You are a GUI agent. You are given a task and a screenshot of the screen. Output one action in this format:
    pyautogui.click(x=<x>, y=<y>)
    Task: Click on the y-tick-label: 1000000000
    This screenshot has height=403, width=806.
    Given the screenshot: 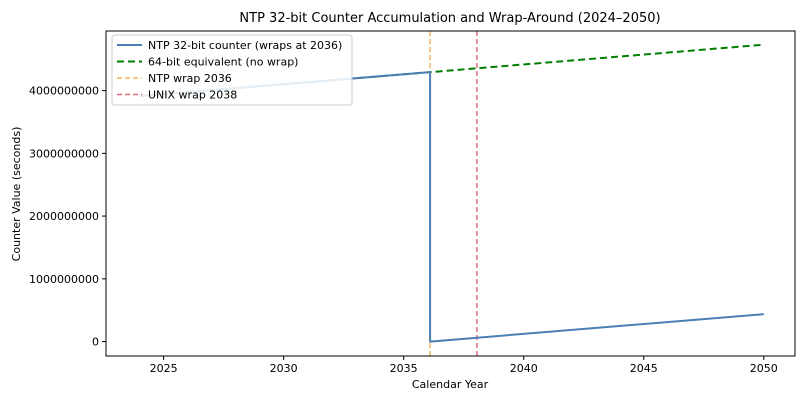 What is the action you would take?
    pyautogui.click(x=64, y=279)
    